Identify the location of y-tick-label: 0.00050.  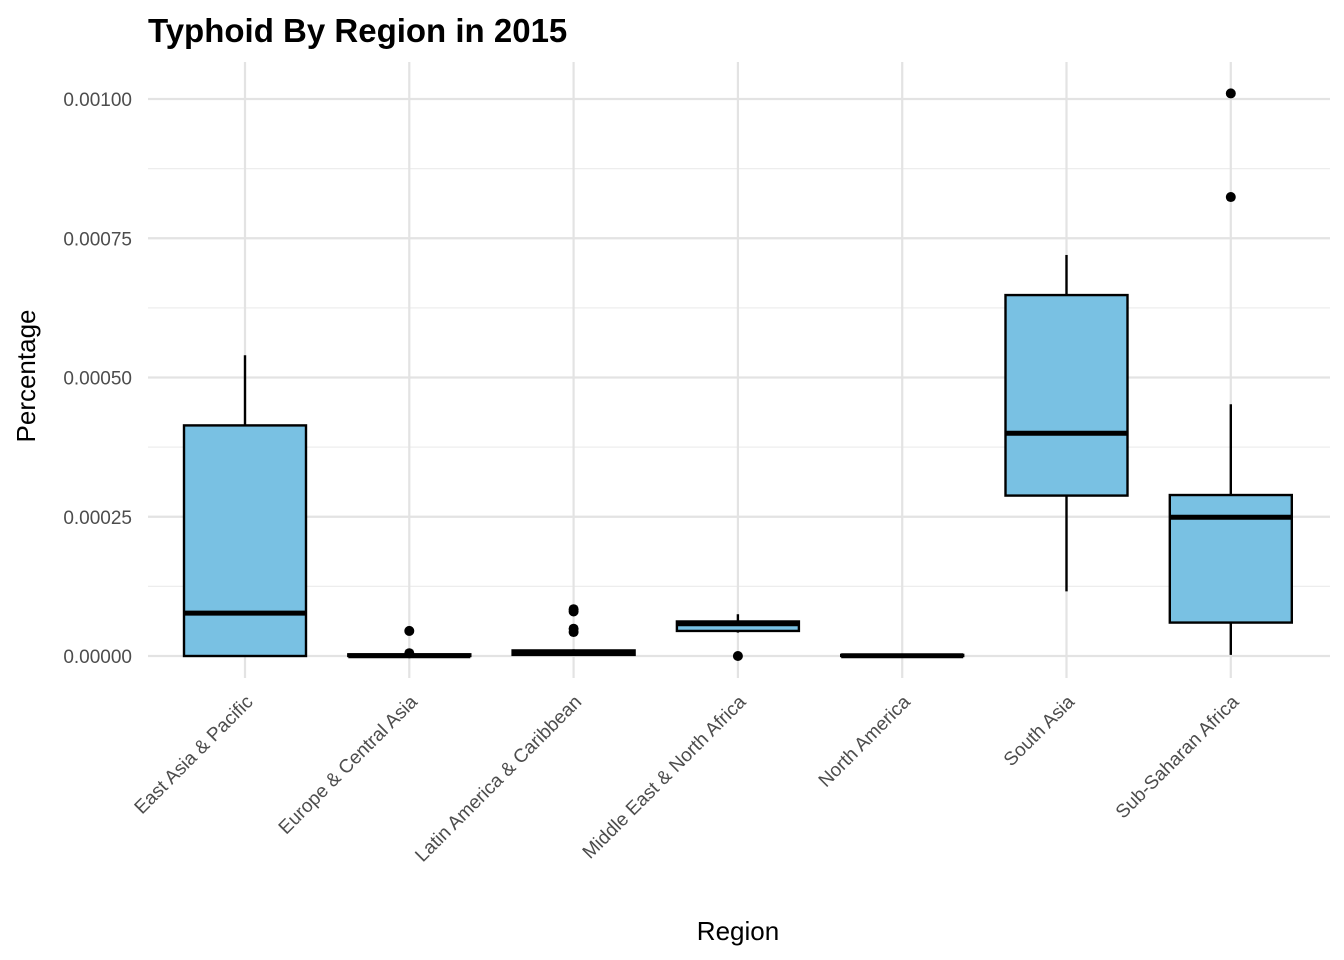
(97, 379).